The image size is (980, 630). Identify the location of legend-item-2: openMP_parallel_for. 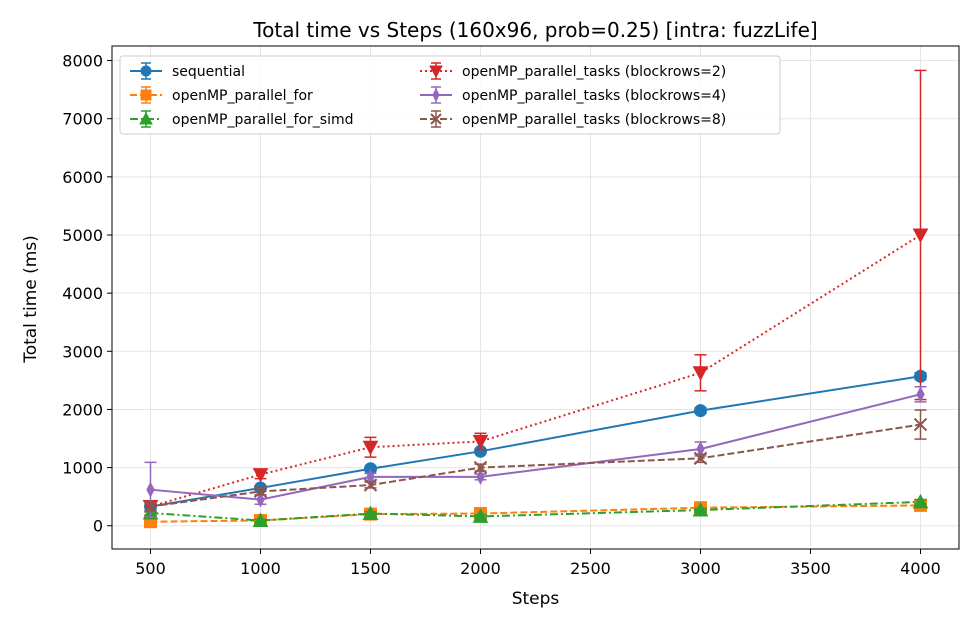
(221, 95).